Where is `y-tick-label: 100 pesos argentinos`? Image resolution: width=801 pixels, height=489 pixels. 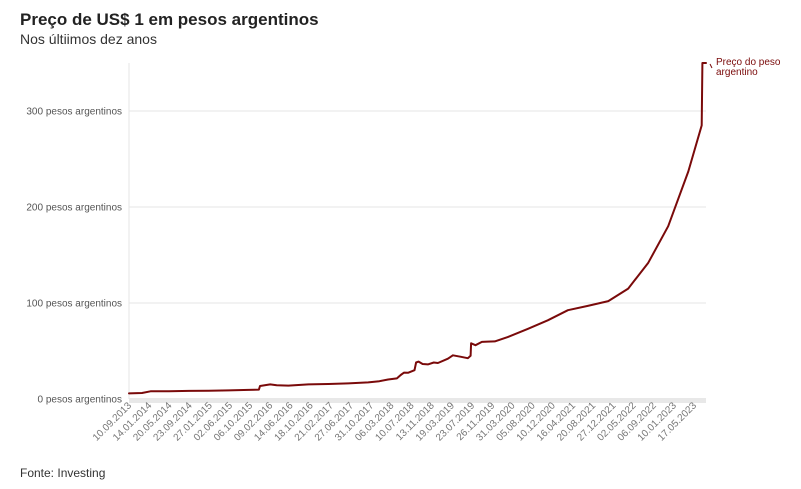 y-tick-label: 100 pesos argentinos is located at coordinates (74, 304).